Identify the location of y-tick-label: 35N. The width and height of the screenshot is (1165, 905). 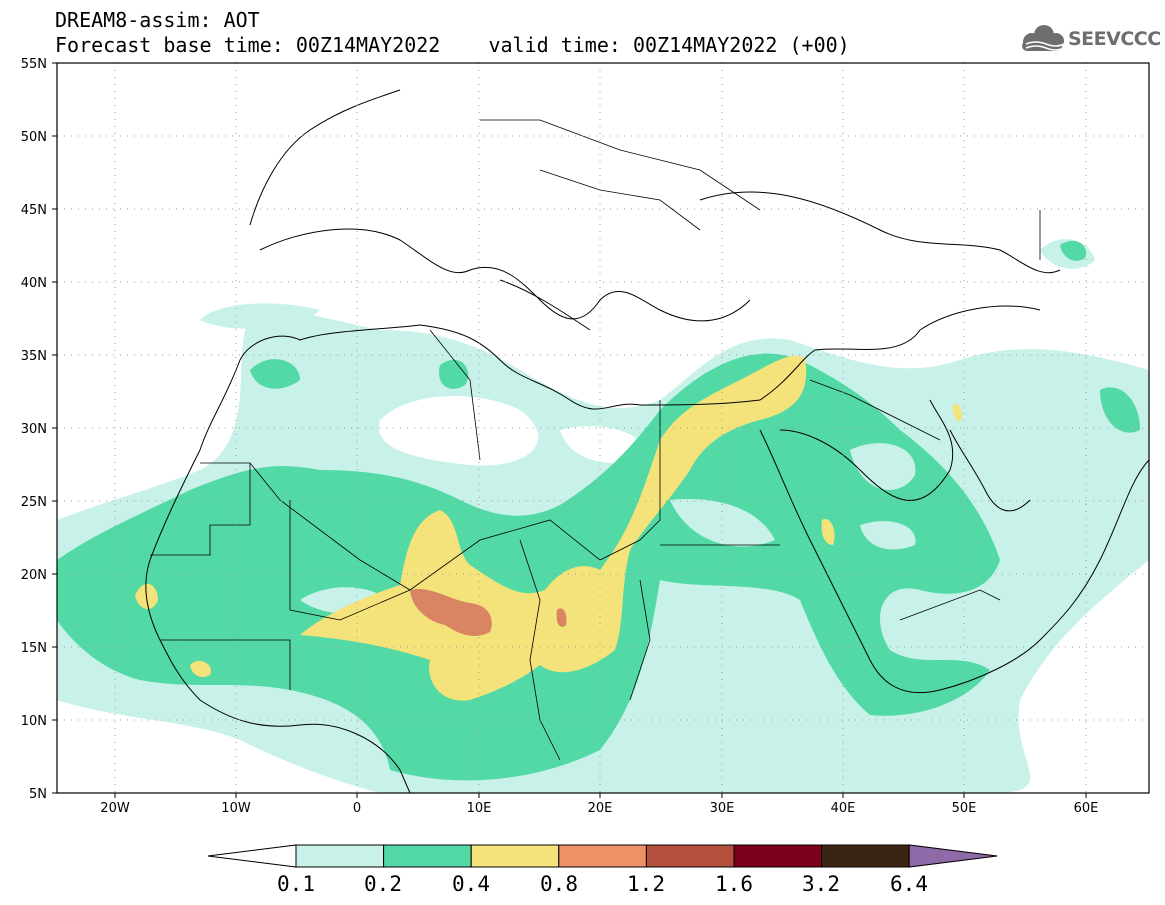
(34, 356).